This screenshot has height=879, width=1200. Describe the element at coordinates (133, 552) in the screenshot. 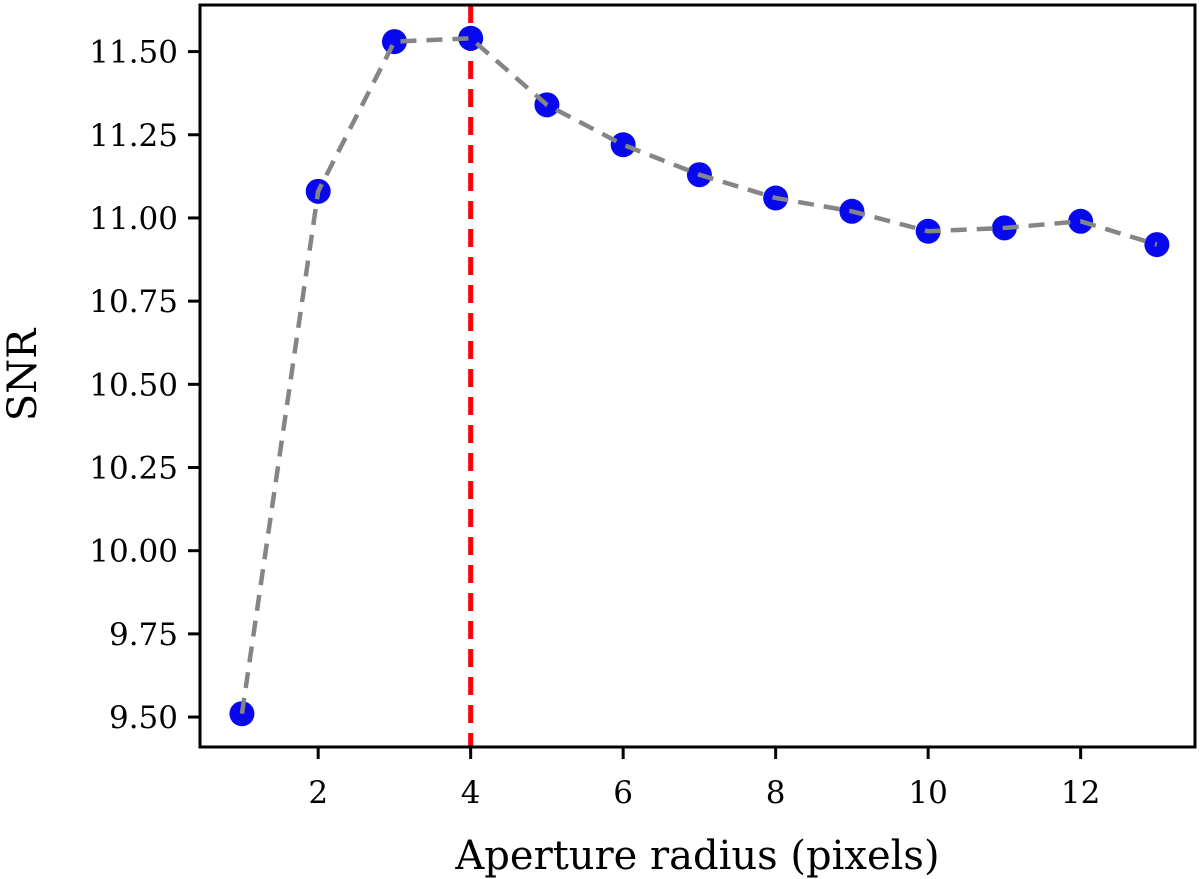

I see `y-tick-label: 10.00` at that location.